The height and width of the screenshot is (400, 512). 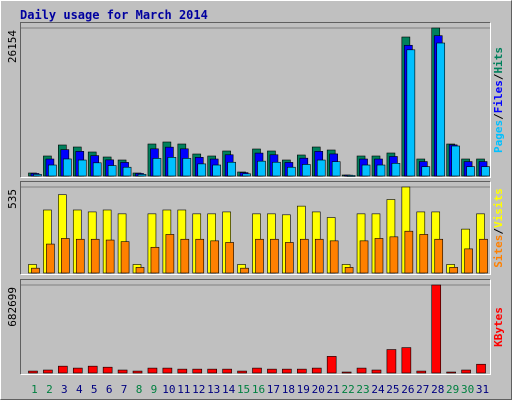 What do you see at coordinates (79, 389) in the screenshot?
I see `x-tick-label: 4` at bounding box center [79, 389].